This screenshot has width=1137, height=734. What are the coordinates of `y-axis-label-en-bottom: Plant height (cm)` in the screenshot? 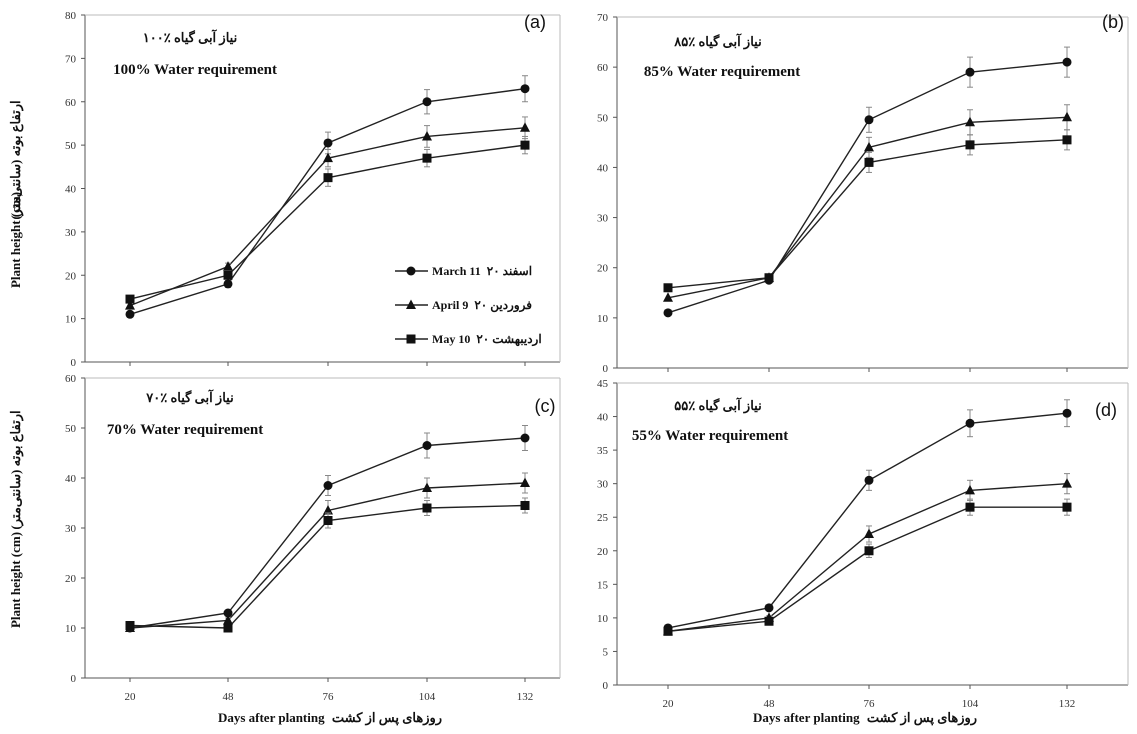 It's located at (15, 580).